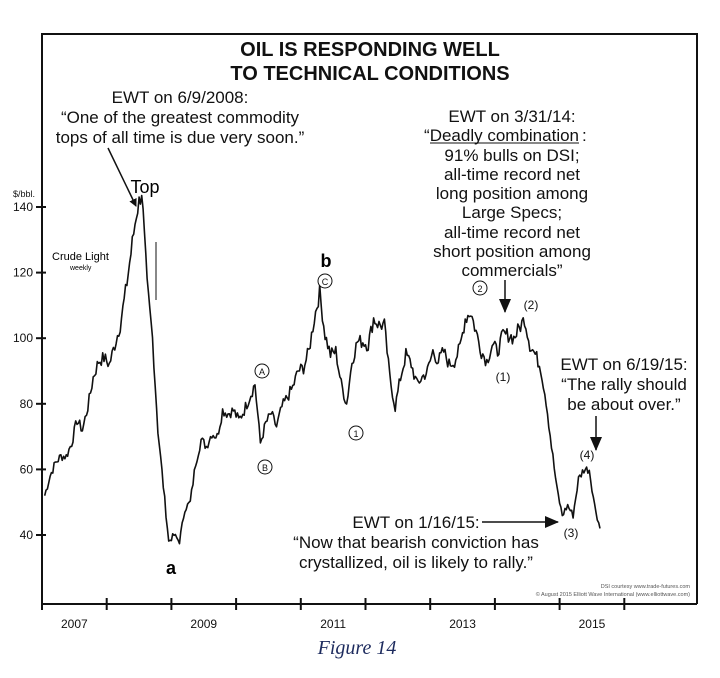 This screenshot has height=678, width=720. I want to click on y-tick-label: 100, so click(23, 338).